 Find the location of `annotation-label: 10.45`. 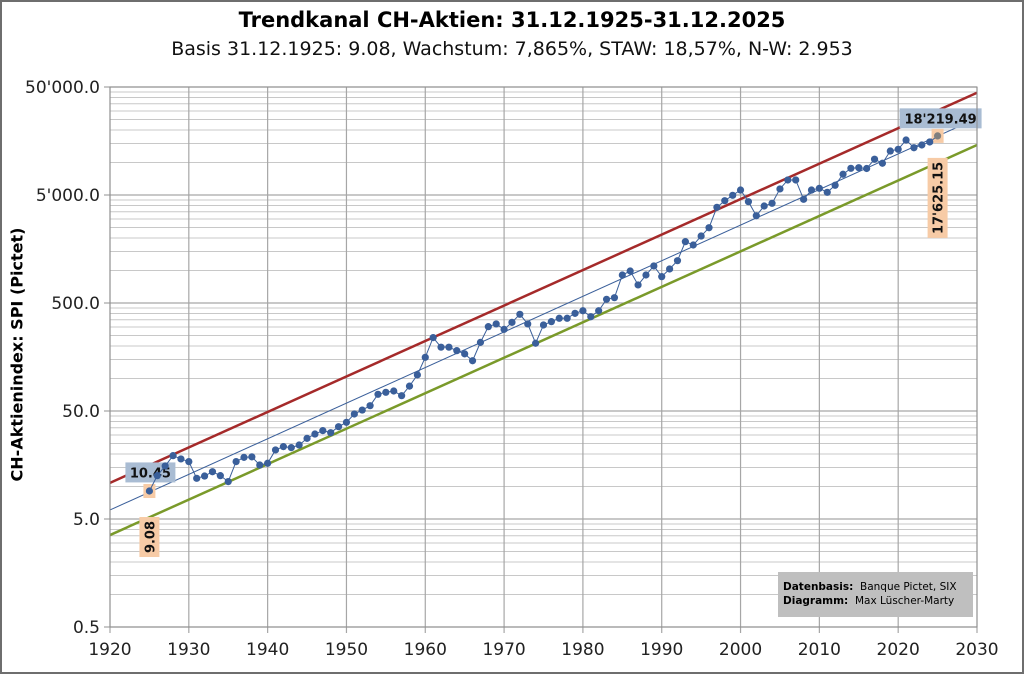

annotation-label: 10.45 is located at coordinates (150, 473).